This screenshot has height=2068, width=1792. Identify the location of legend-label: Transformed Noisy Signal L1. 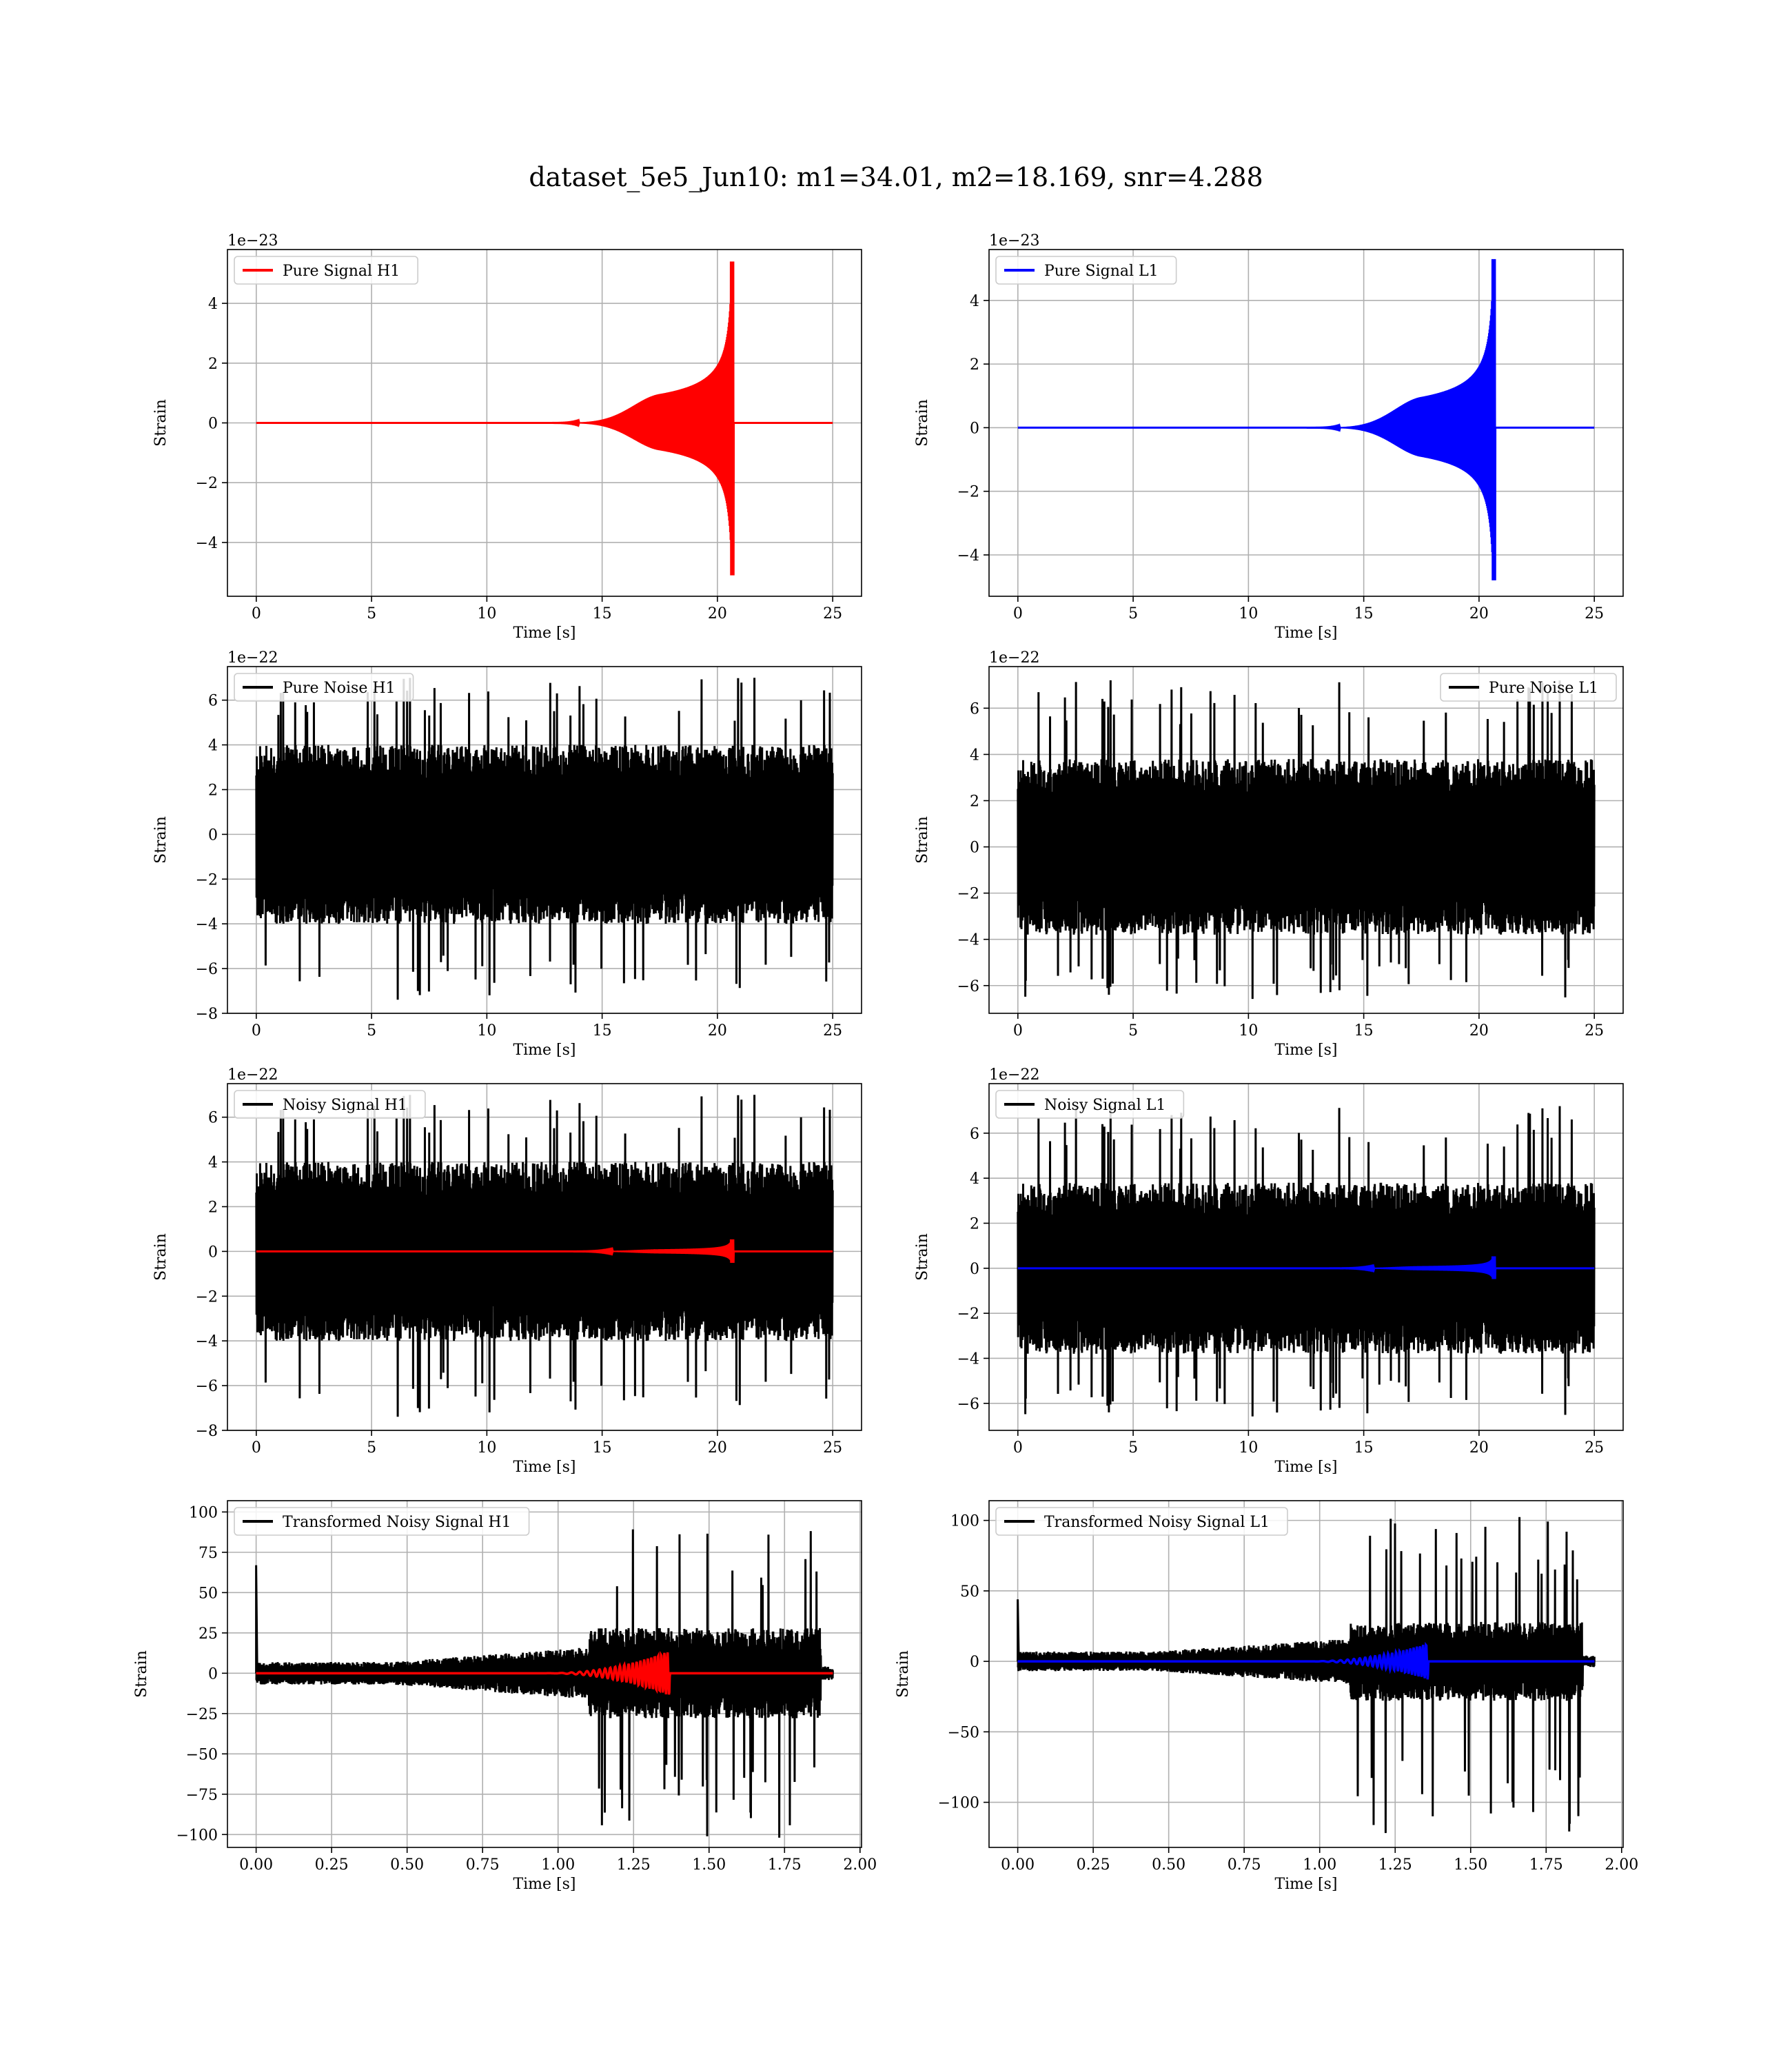
(1157, 1522).